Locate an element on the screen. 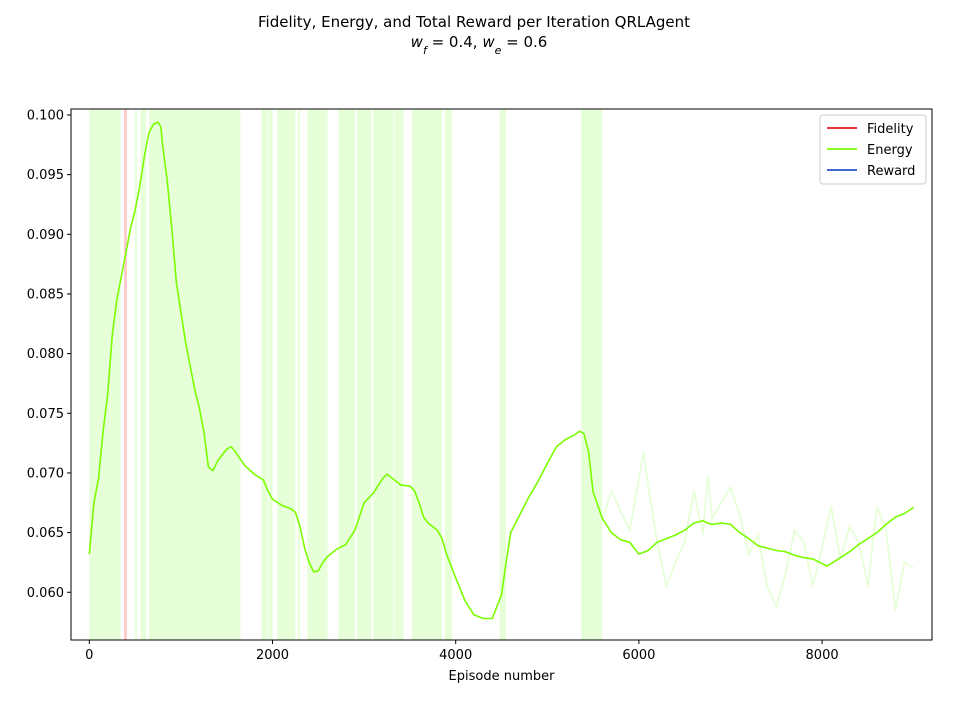 This screenshot has height=728, width=953. x-tick-label: 0 is located at coordinates (89, 655).